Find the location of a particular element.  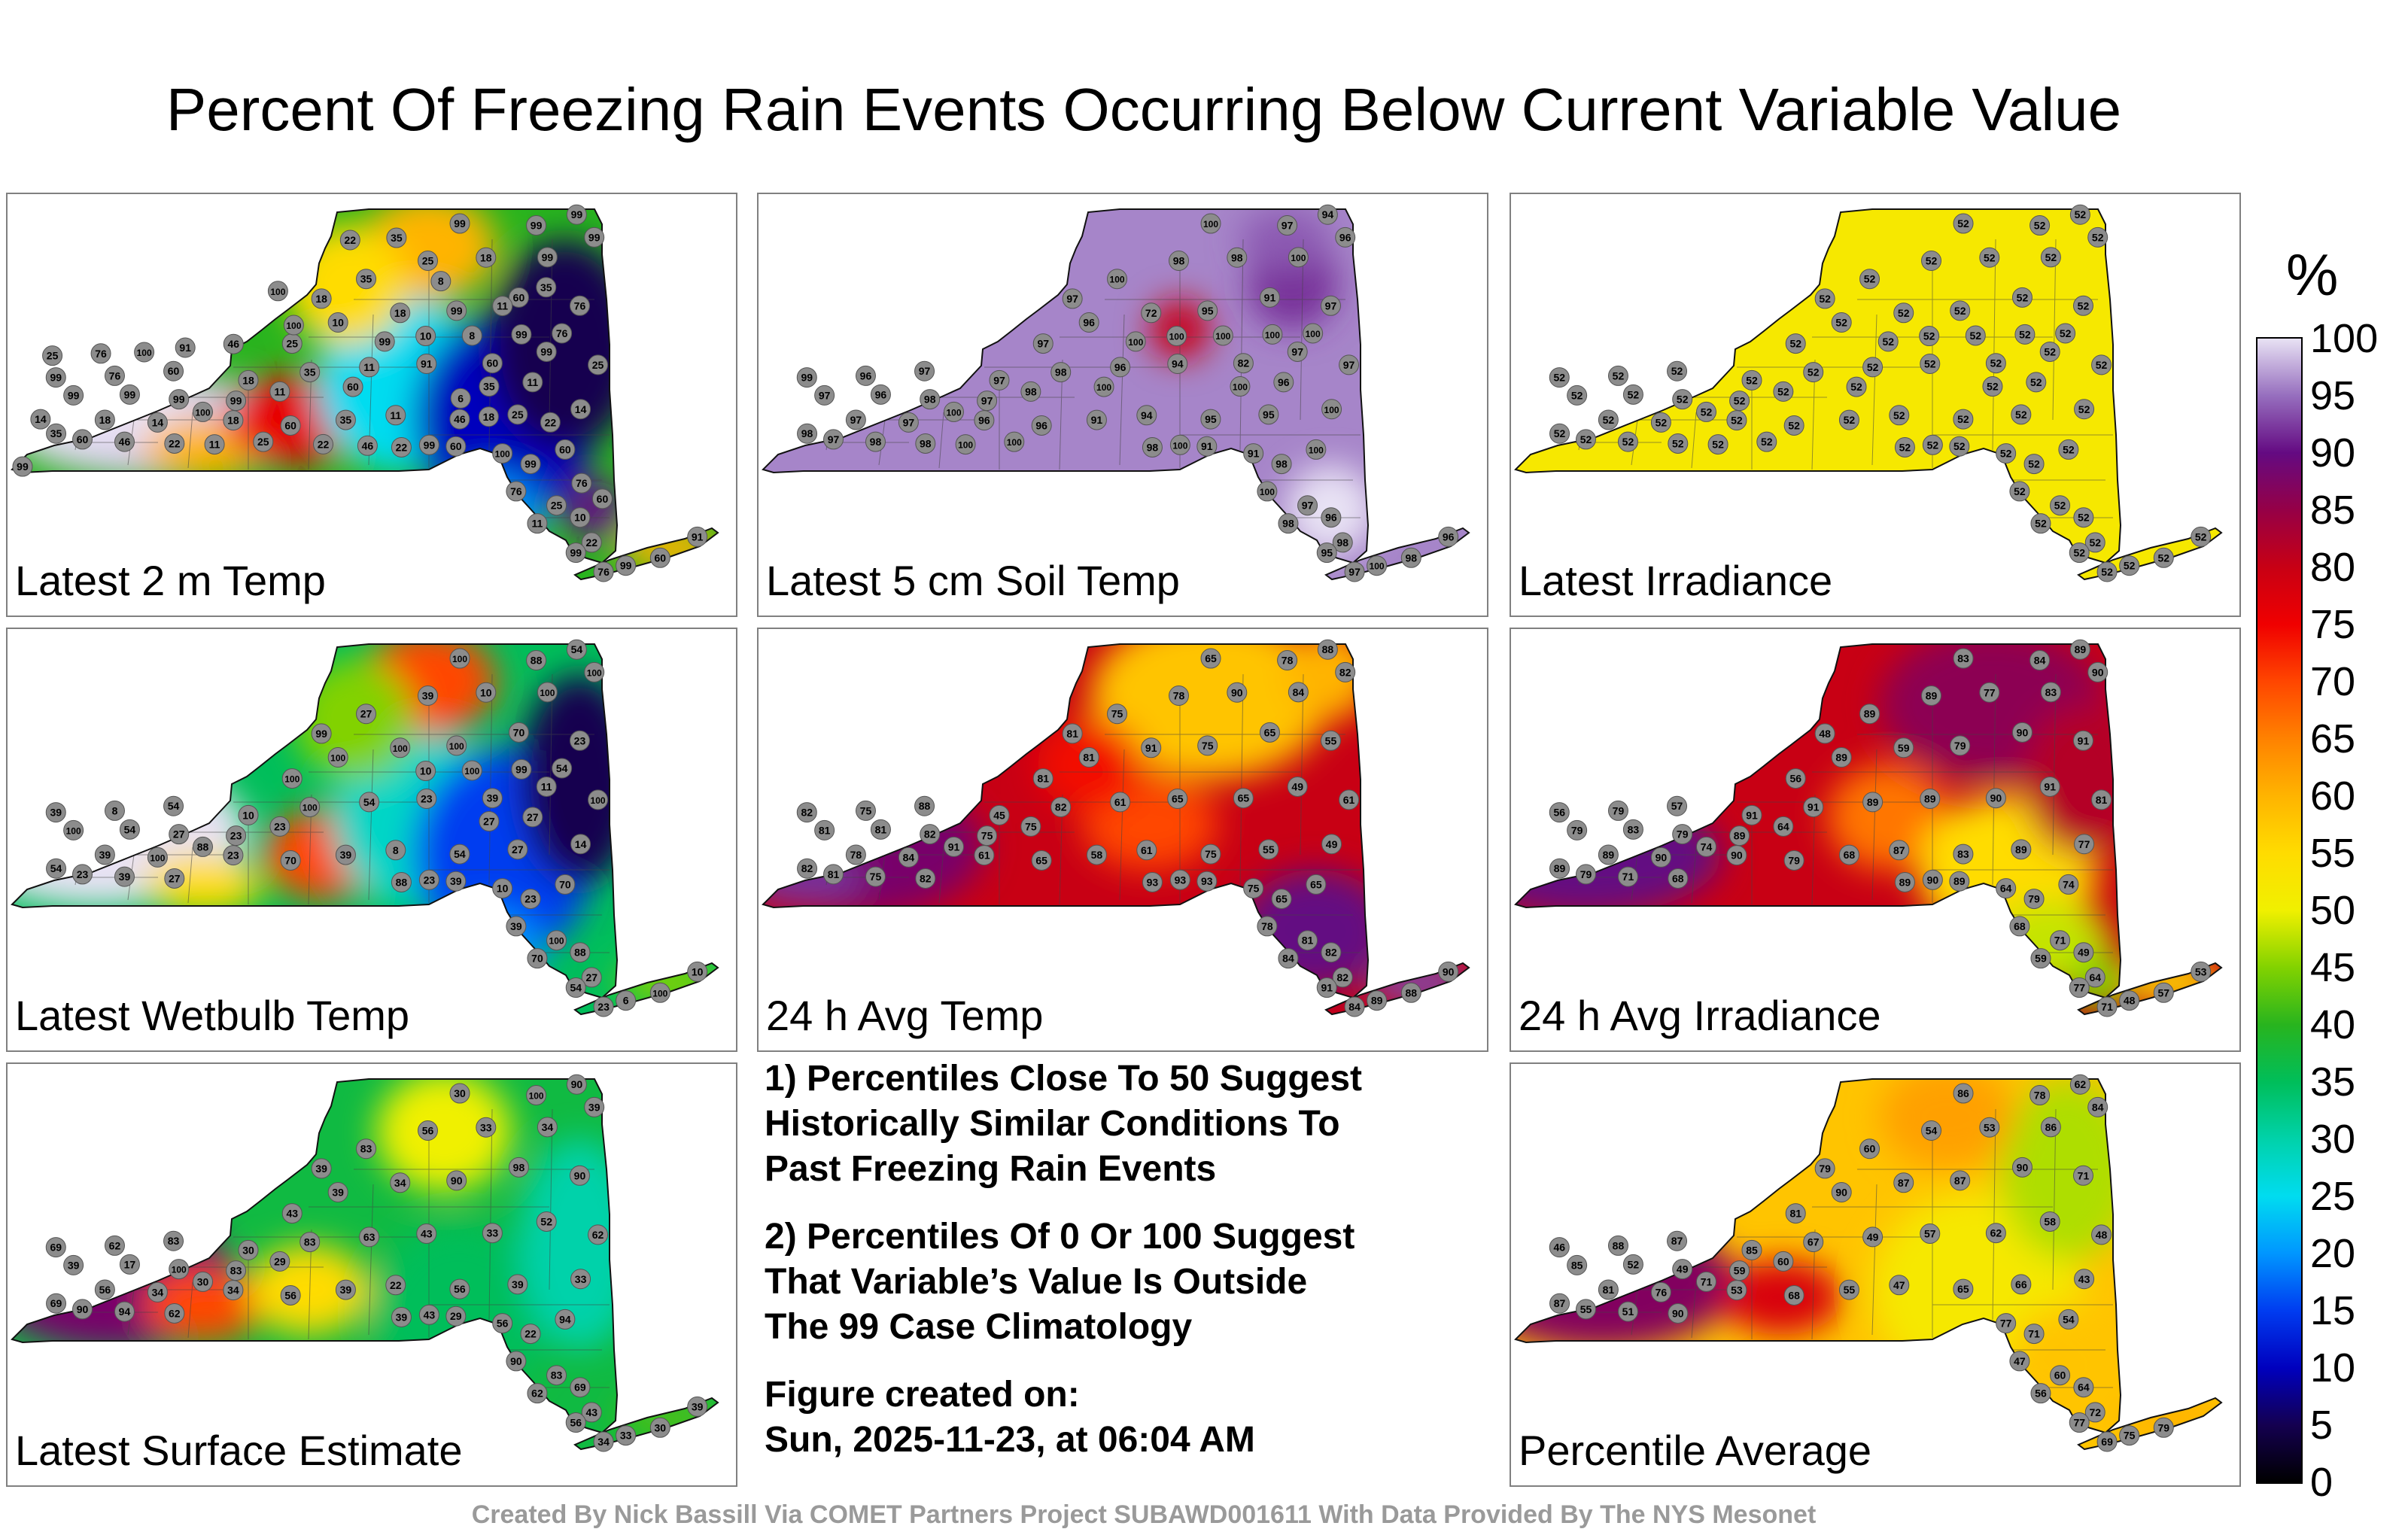

station-marker: 97 is located at coordinates (1307, 505).